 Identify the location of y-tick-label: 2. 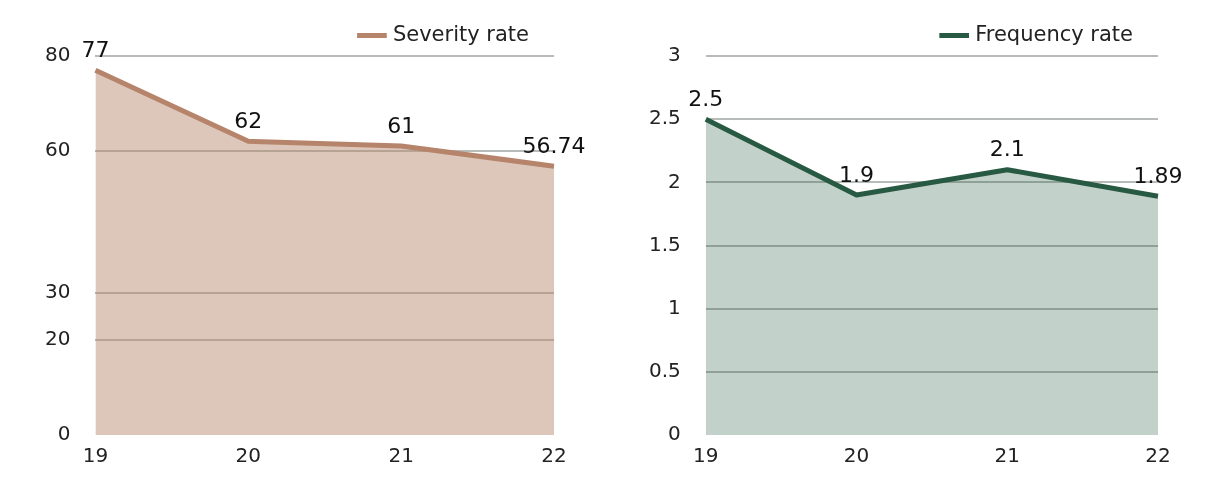
(674, 180).